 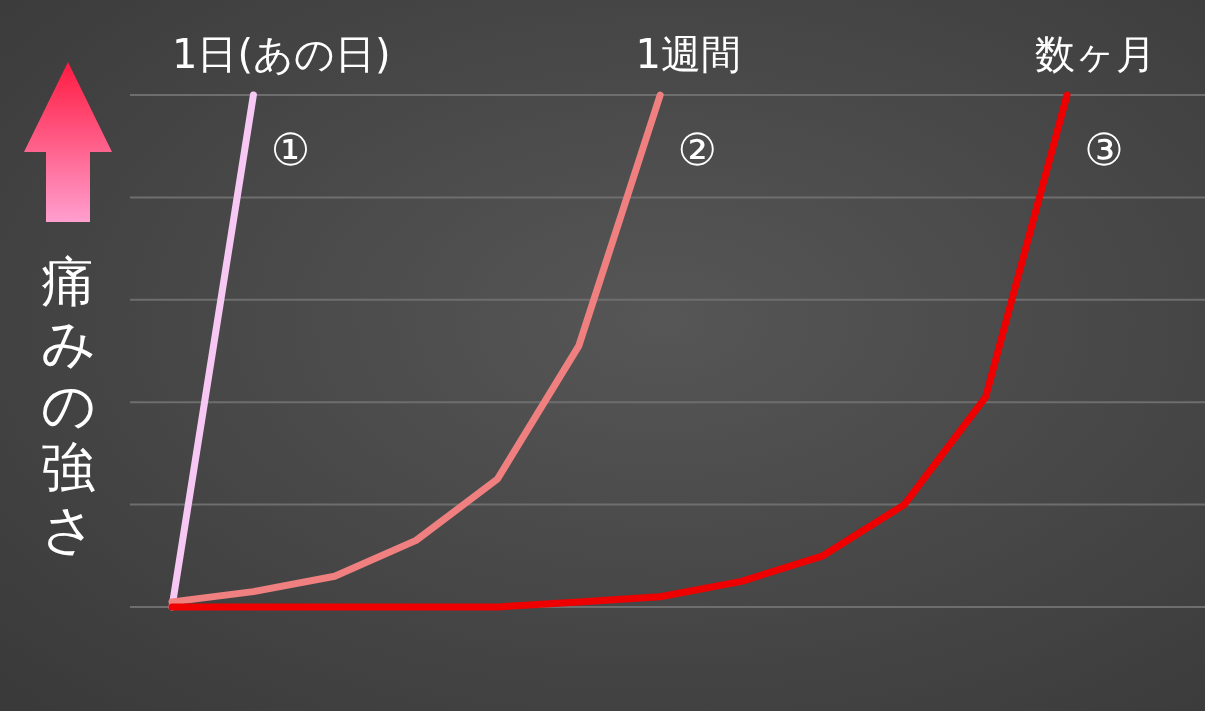 What do you see at coordinates (697, 149) in the screenshot?
I see `annotation: ②` at bounding box center [697, 149].